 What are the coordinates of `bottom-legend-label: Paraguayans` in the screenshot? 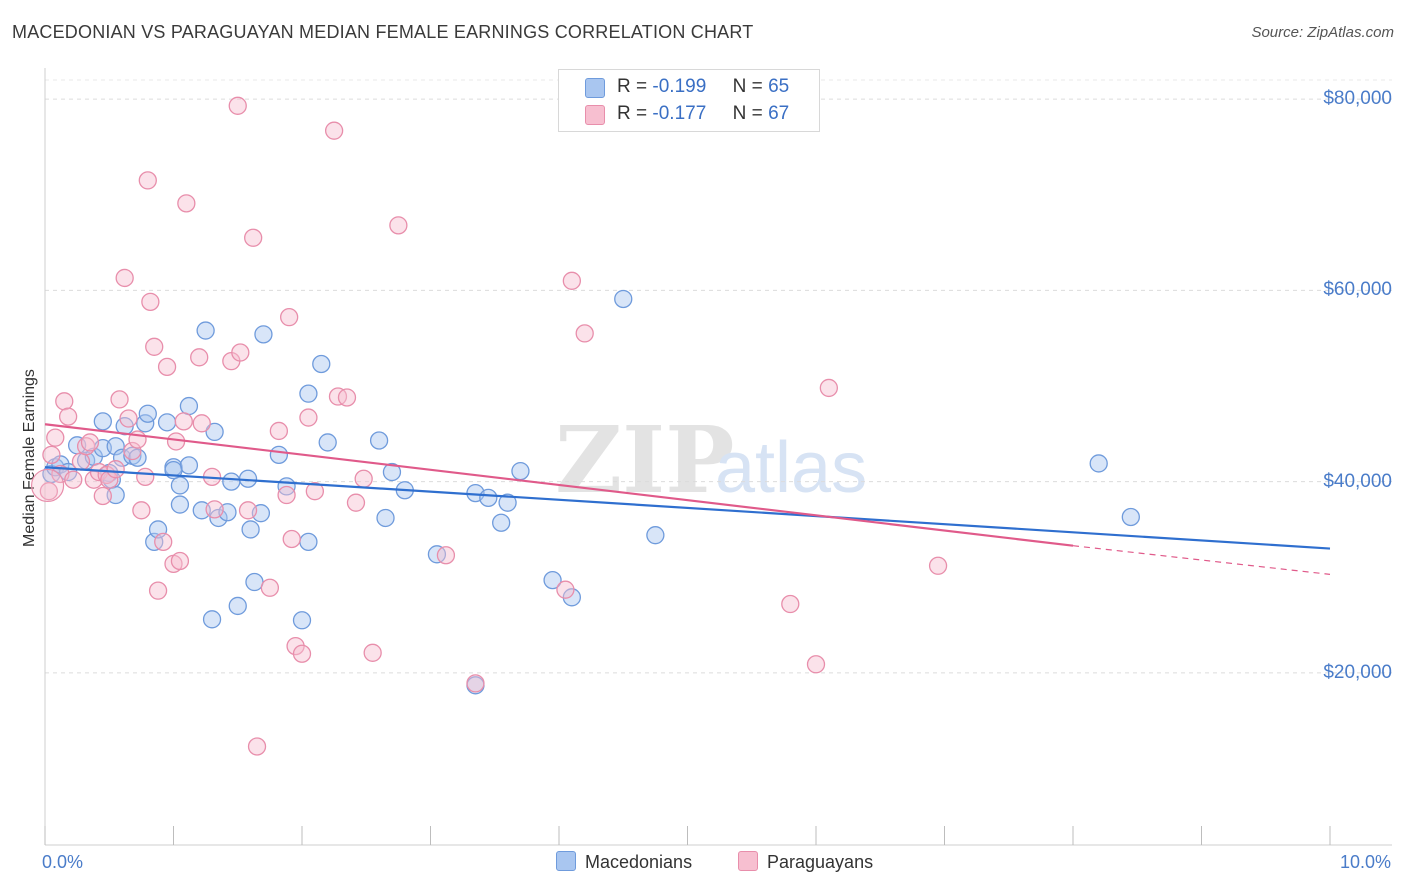 It's located at (820, 862).